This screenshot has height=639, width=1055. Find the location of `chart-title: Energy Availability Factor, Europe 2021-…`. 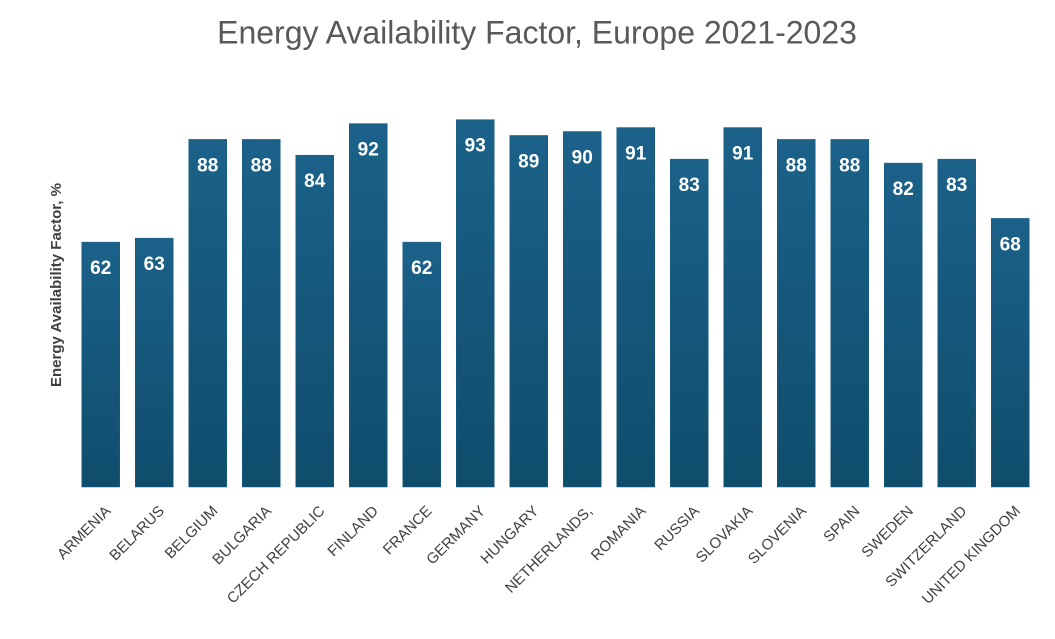

chart-title: Energy Availability Factor, Europe 2021-… is located at coordinates (537, 32).